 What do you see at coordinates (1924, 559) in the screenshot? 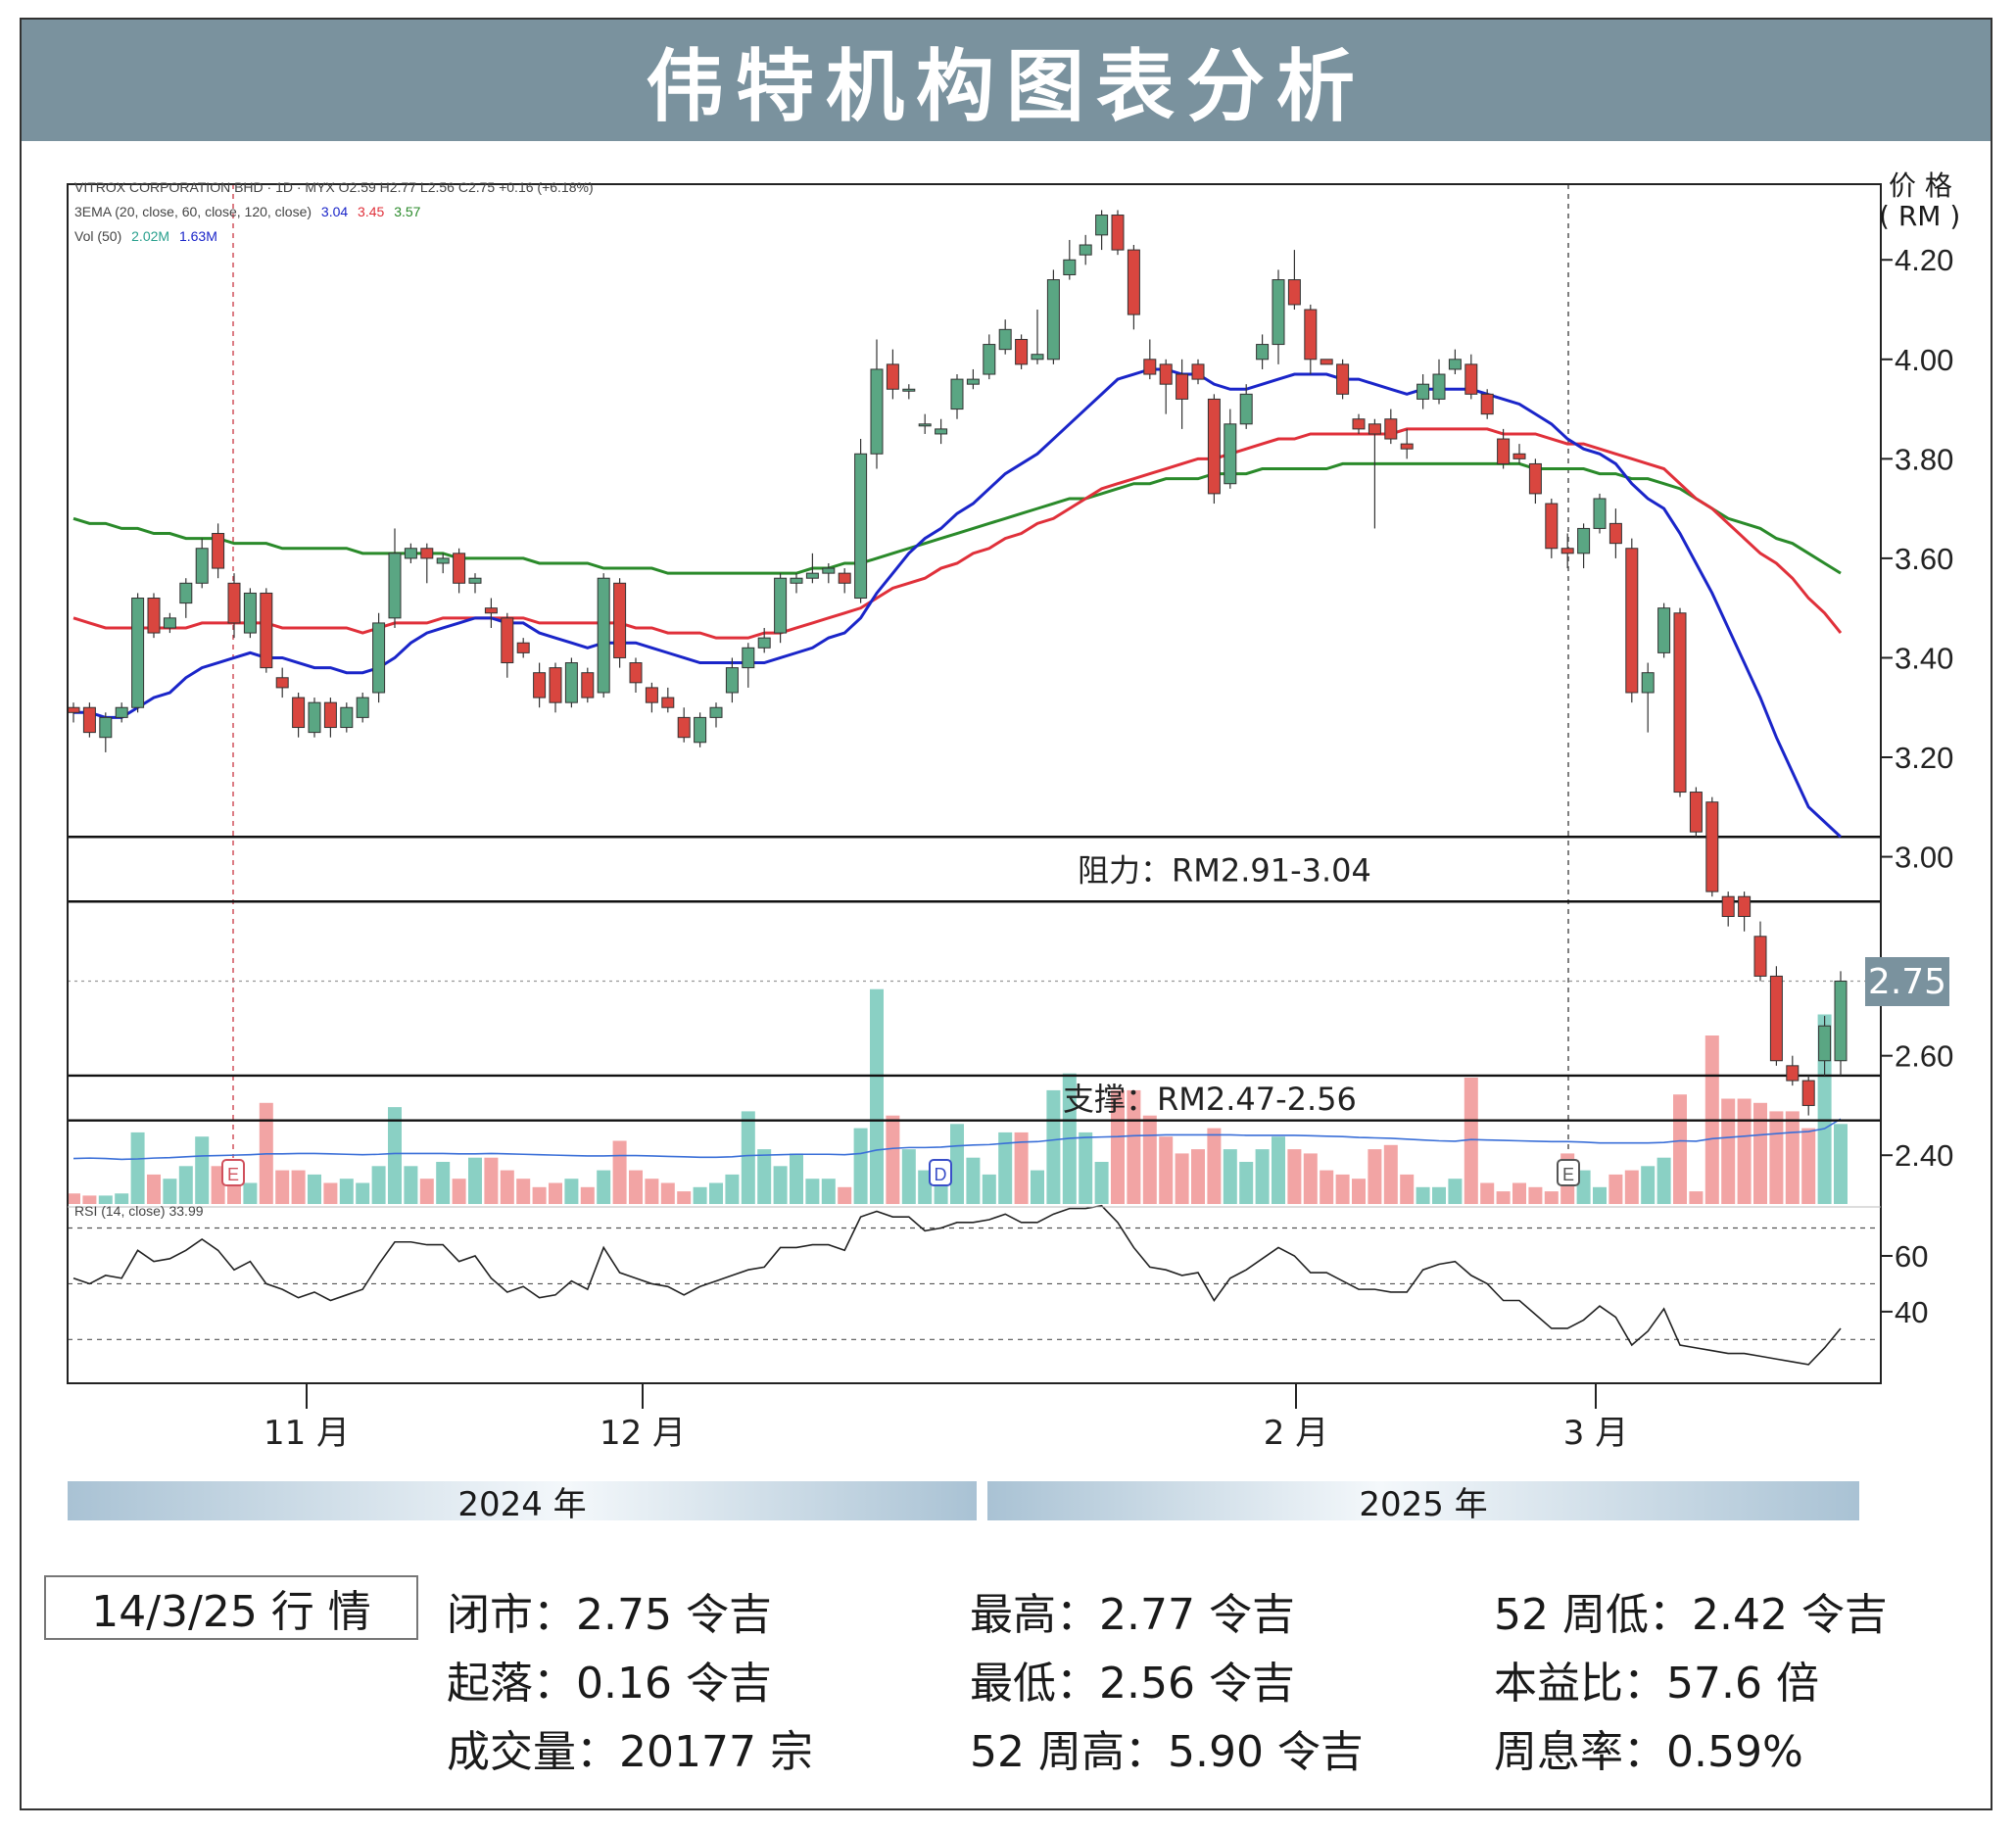
I see `price-tick-label: 3.60` at bounding box center [1924, 559].